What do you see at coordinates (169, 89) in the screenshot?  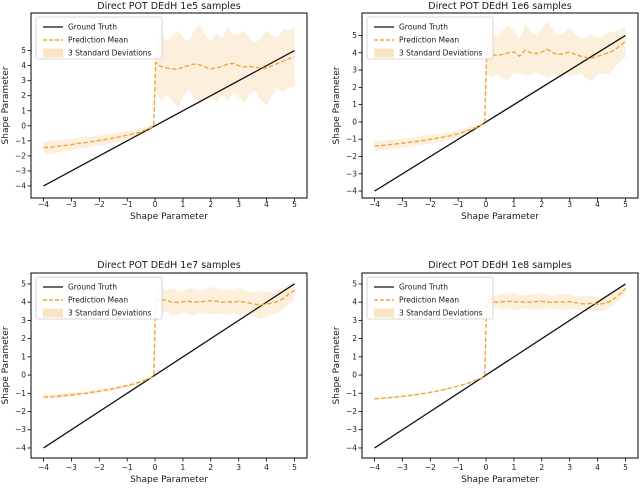 I see `std-band` at bounding box center [169, 89].